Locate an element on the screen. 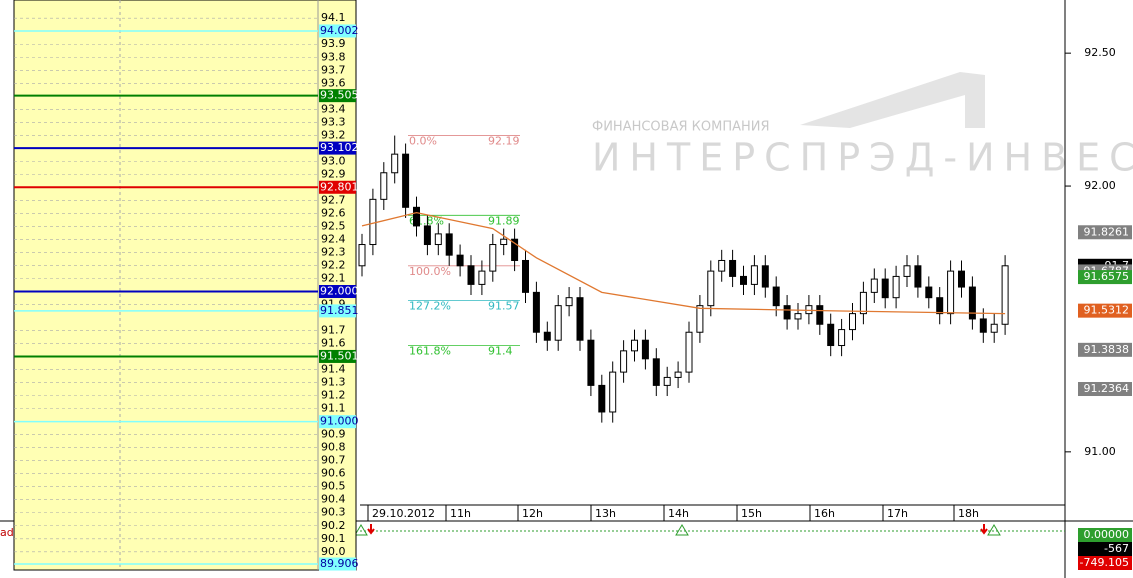 Image resolution: width=1133 pixels, height=578 pixels. time-label: 16h is located at coordinates (824, 513).